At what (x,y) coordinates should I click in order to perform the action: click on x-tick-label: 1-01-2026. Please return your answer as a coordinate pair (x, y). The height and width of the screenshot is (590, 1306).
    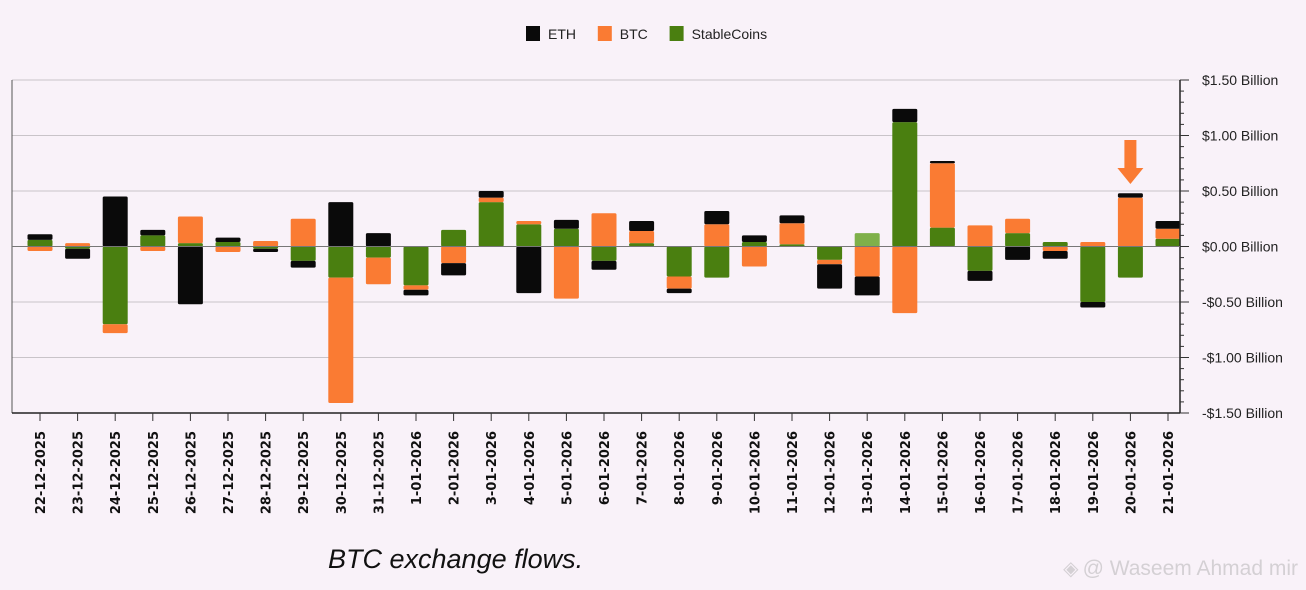
    Looking at the image, I should click on (417, 468).